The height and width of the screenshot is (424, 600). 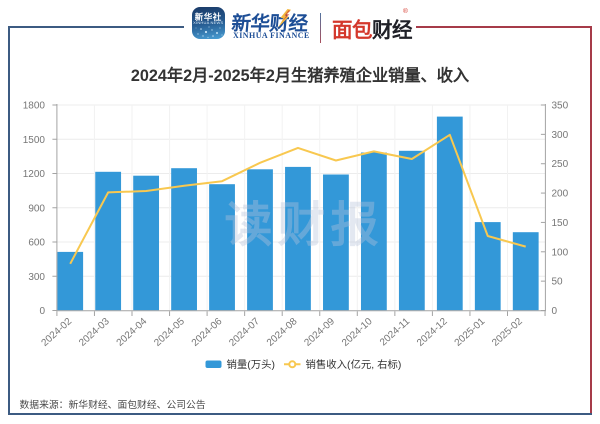 I want to click on svg-text: 100, so click(x=560, y=252).